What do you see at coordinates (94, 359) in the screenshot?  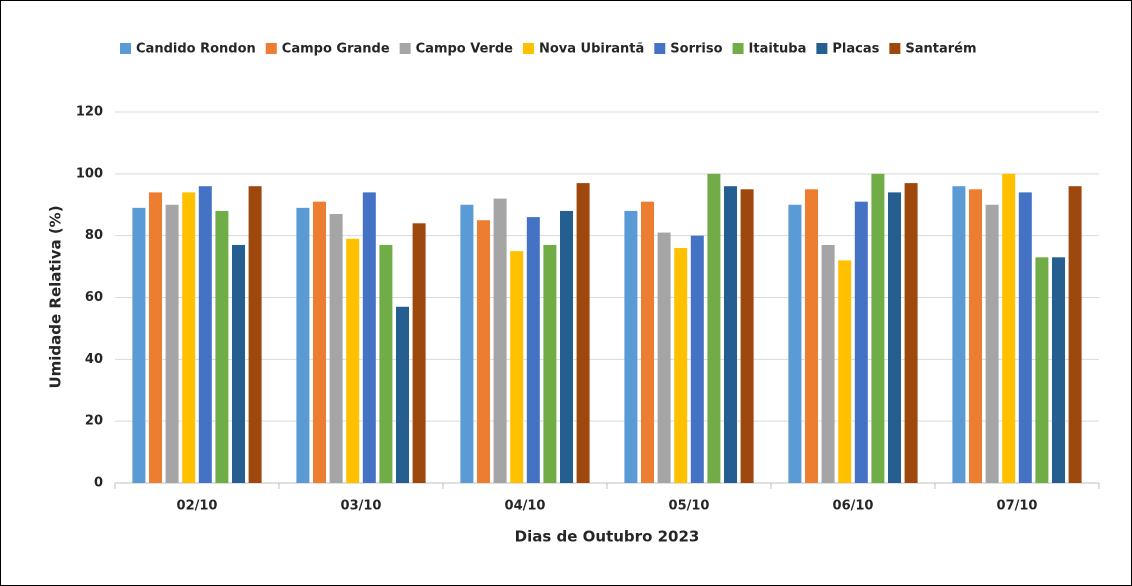 I see `y-tick-label: 40` at bounding box center [94, 359].